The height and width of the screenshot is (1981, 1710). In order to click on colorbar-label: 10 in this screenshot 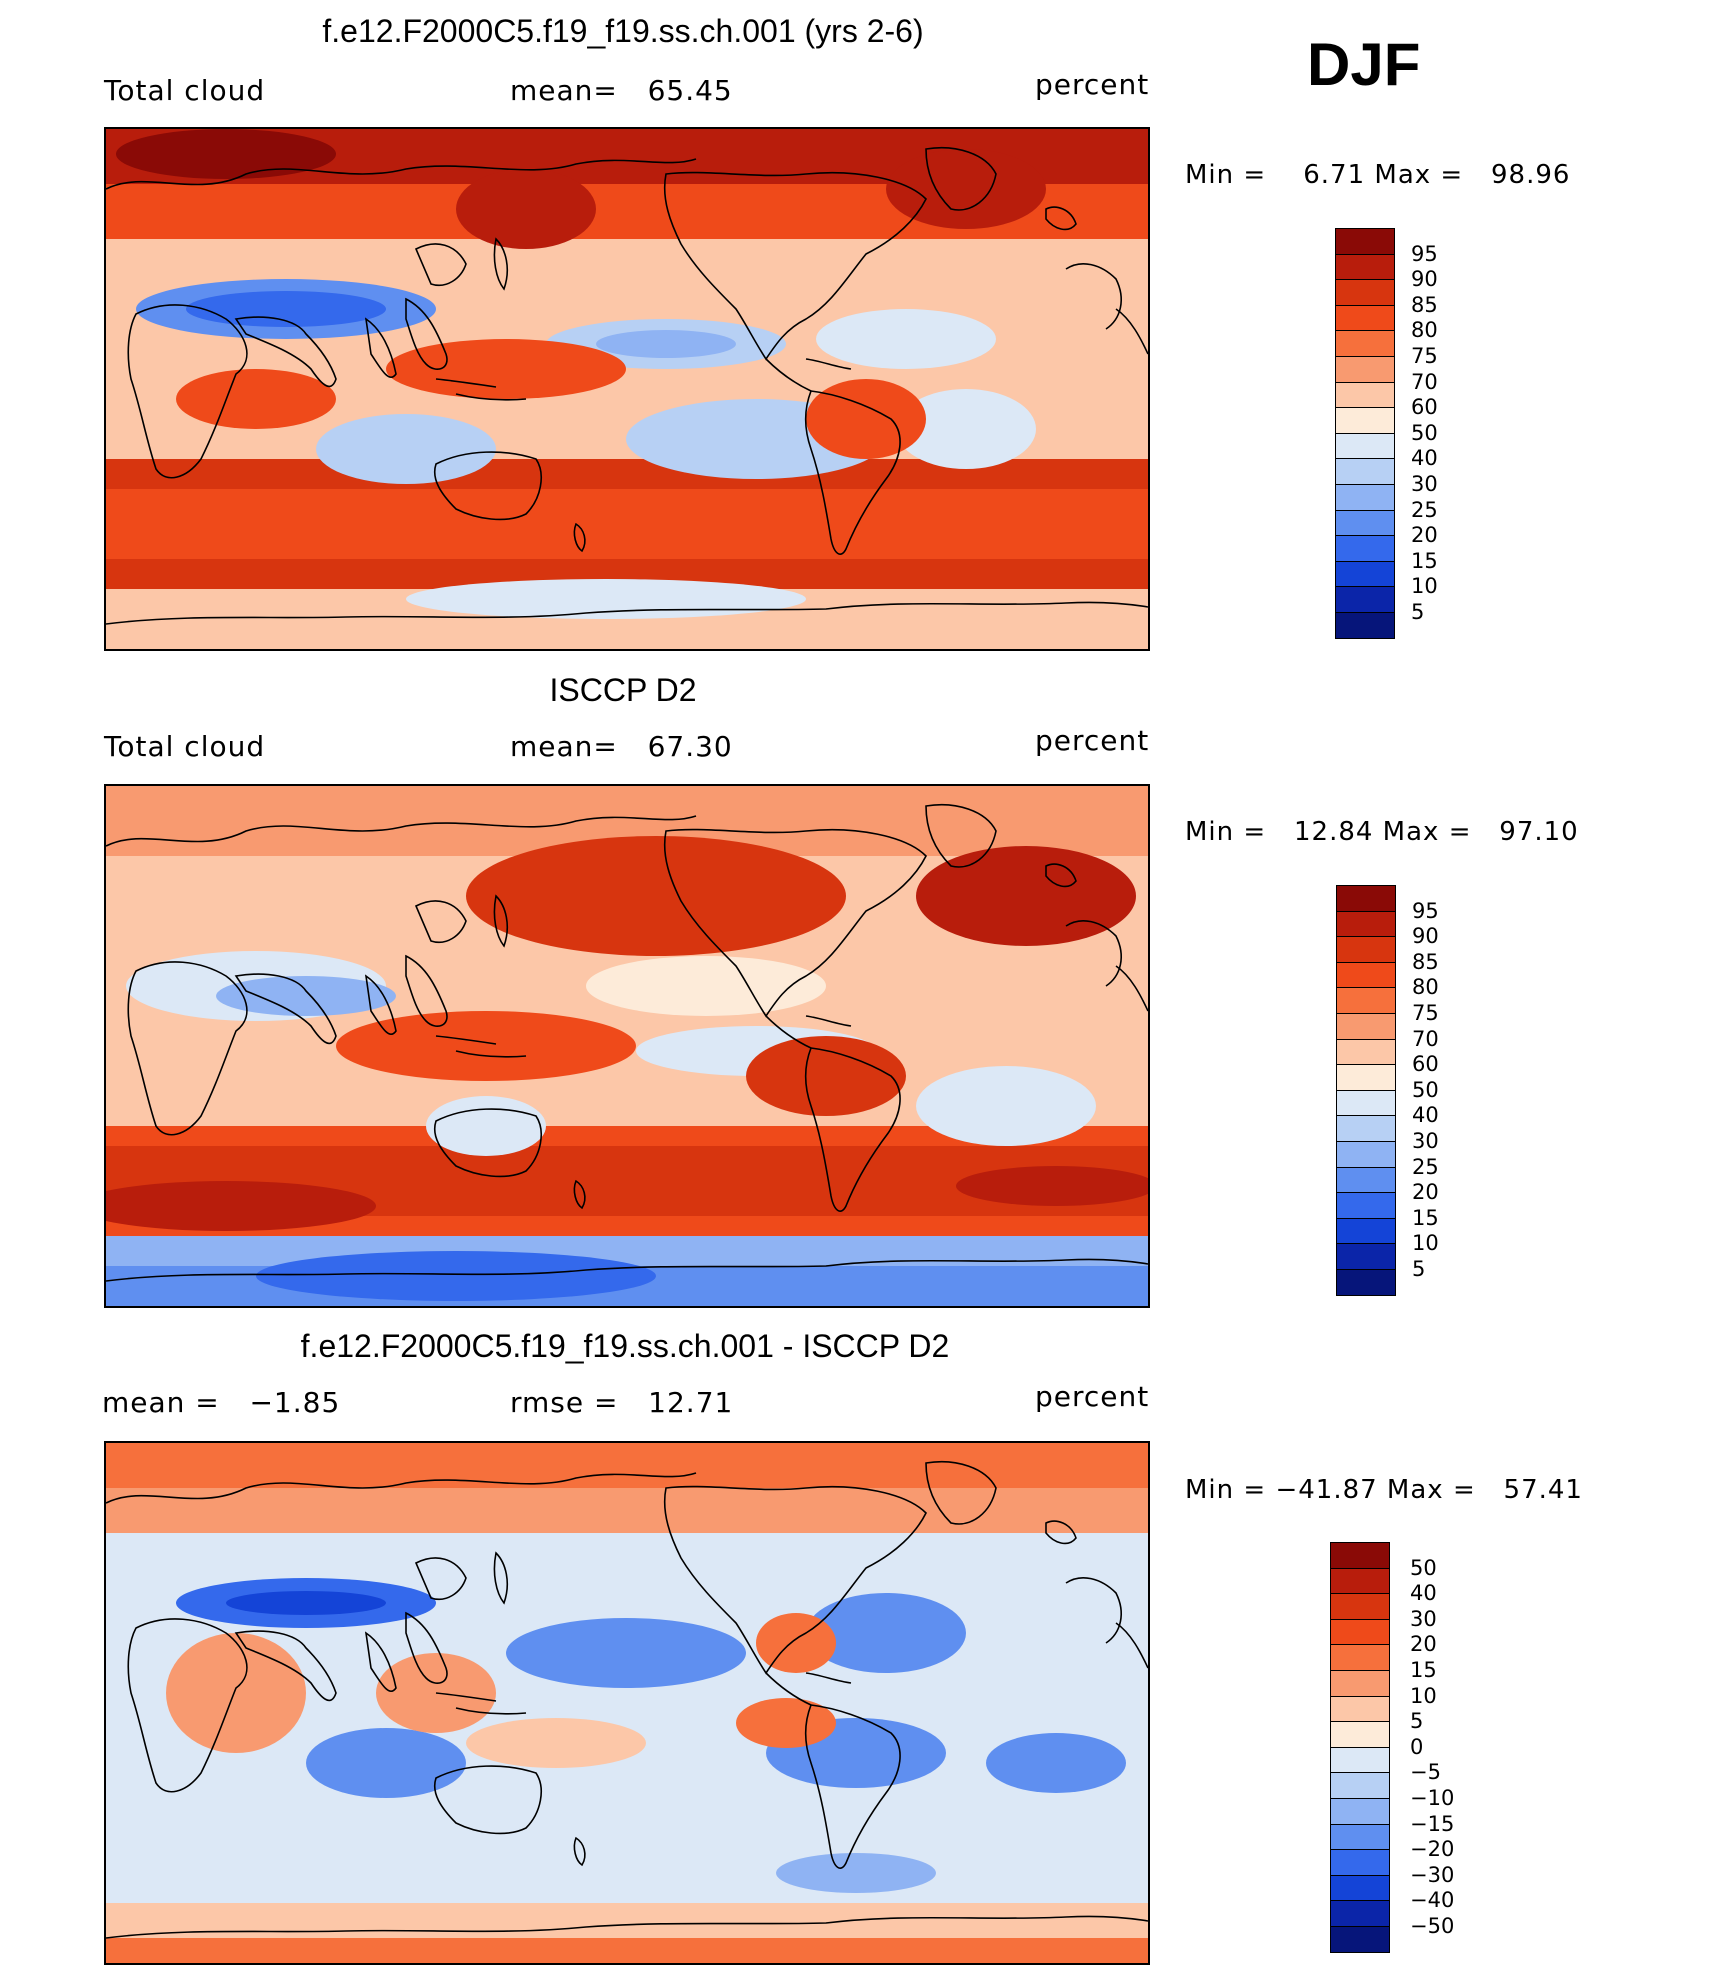, I will do `click(1423, 1695)`.